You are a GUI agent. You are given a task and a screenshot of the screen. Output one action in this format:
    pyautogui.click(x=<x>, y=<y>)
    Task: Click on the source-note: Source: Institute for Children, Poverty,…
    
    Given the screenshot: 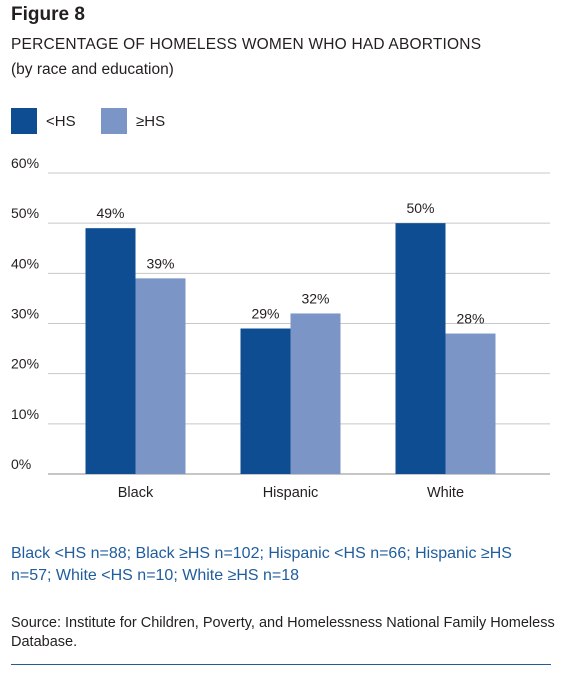 What is the action you would take?
    pyautogui.click(x=283, y=632)
    